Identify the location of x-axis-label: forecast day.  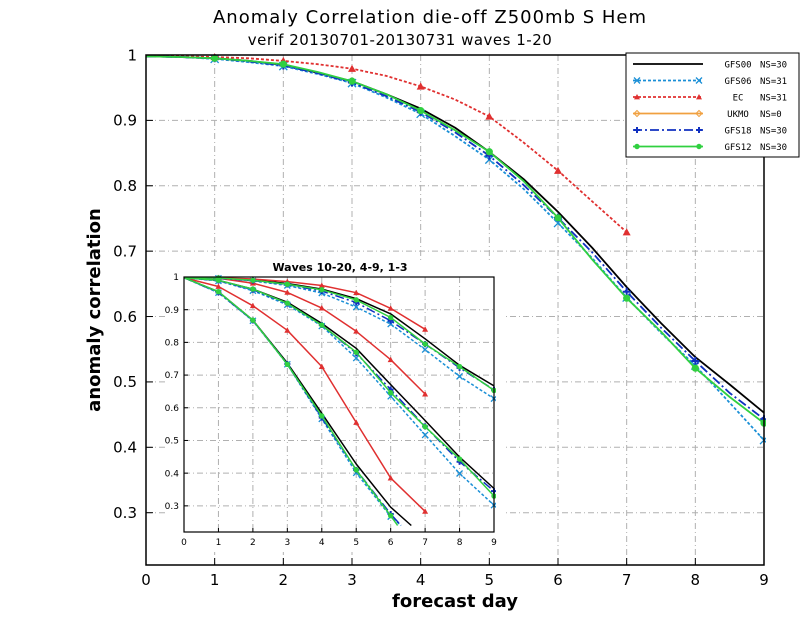
(455, 601).